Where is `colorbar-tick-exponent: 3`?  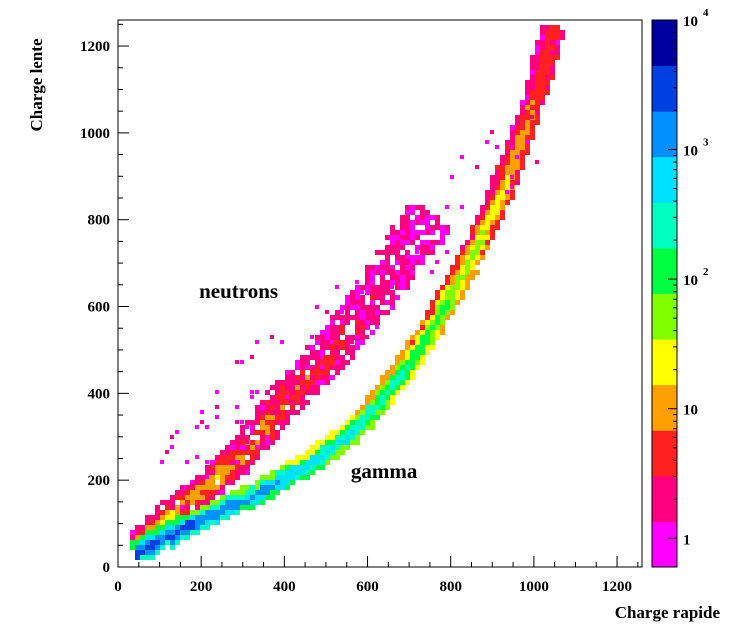
colorbar-tick-exponent: 3 is located at coordinates (706, 143).